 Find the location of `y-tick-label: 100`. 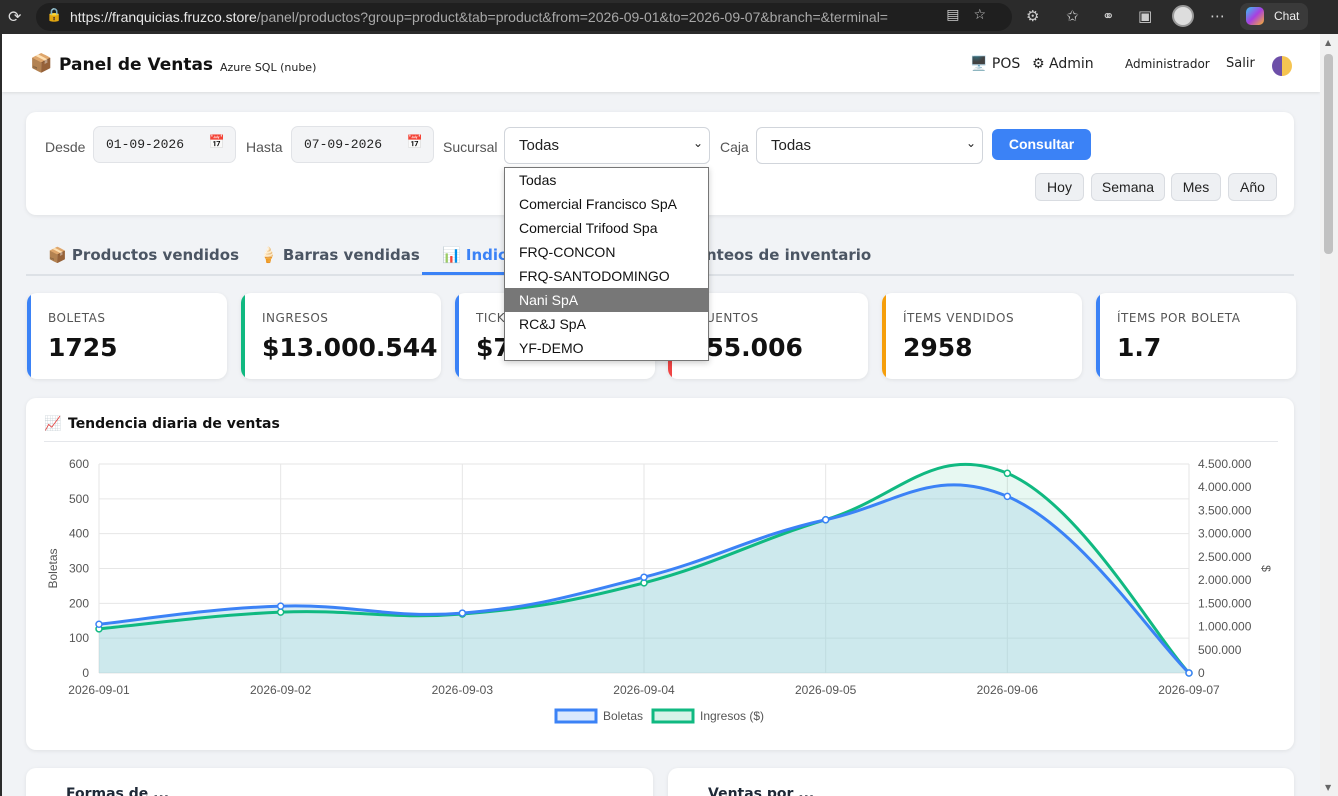

y-tick-label: 100 is located at coordinates (79, 638).